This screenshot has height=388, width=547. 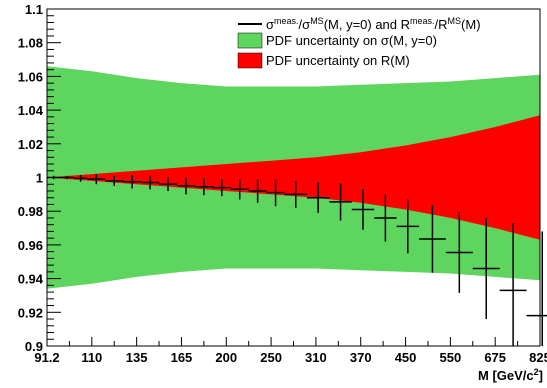 I want to click on x-axis-title: M [GeV/c2], so click(x=510, y=375).